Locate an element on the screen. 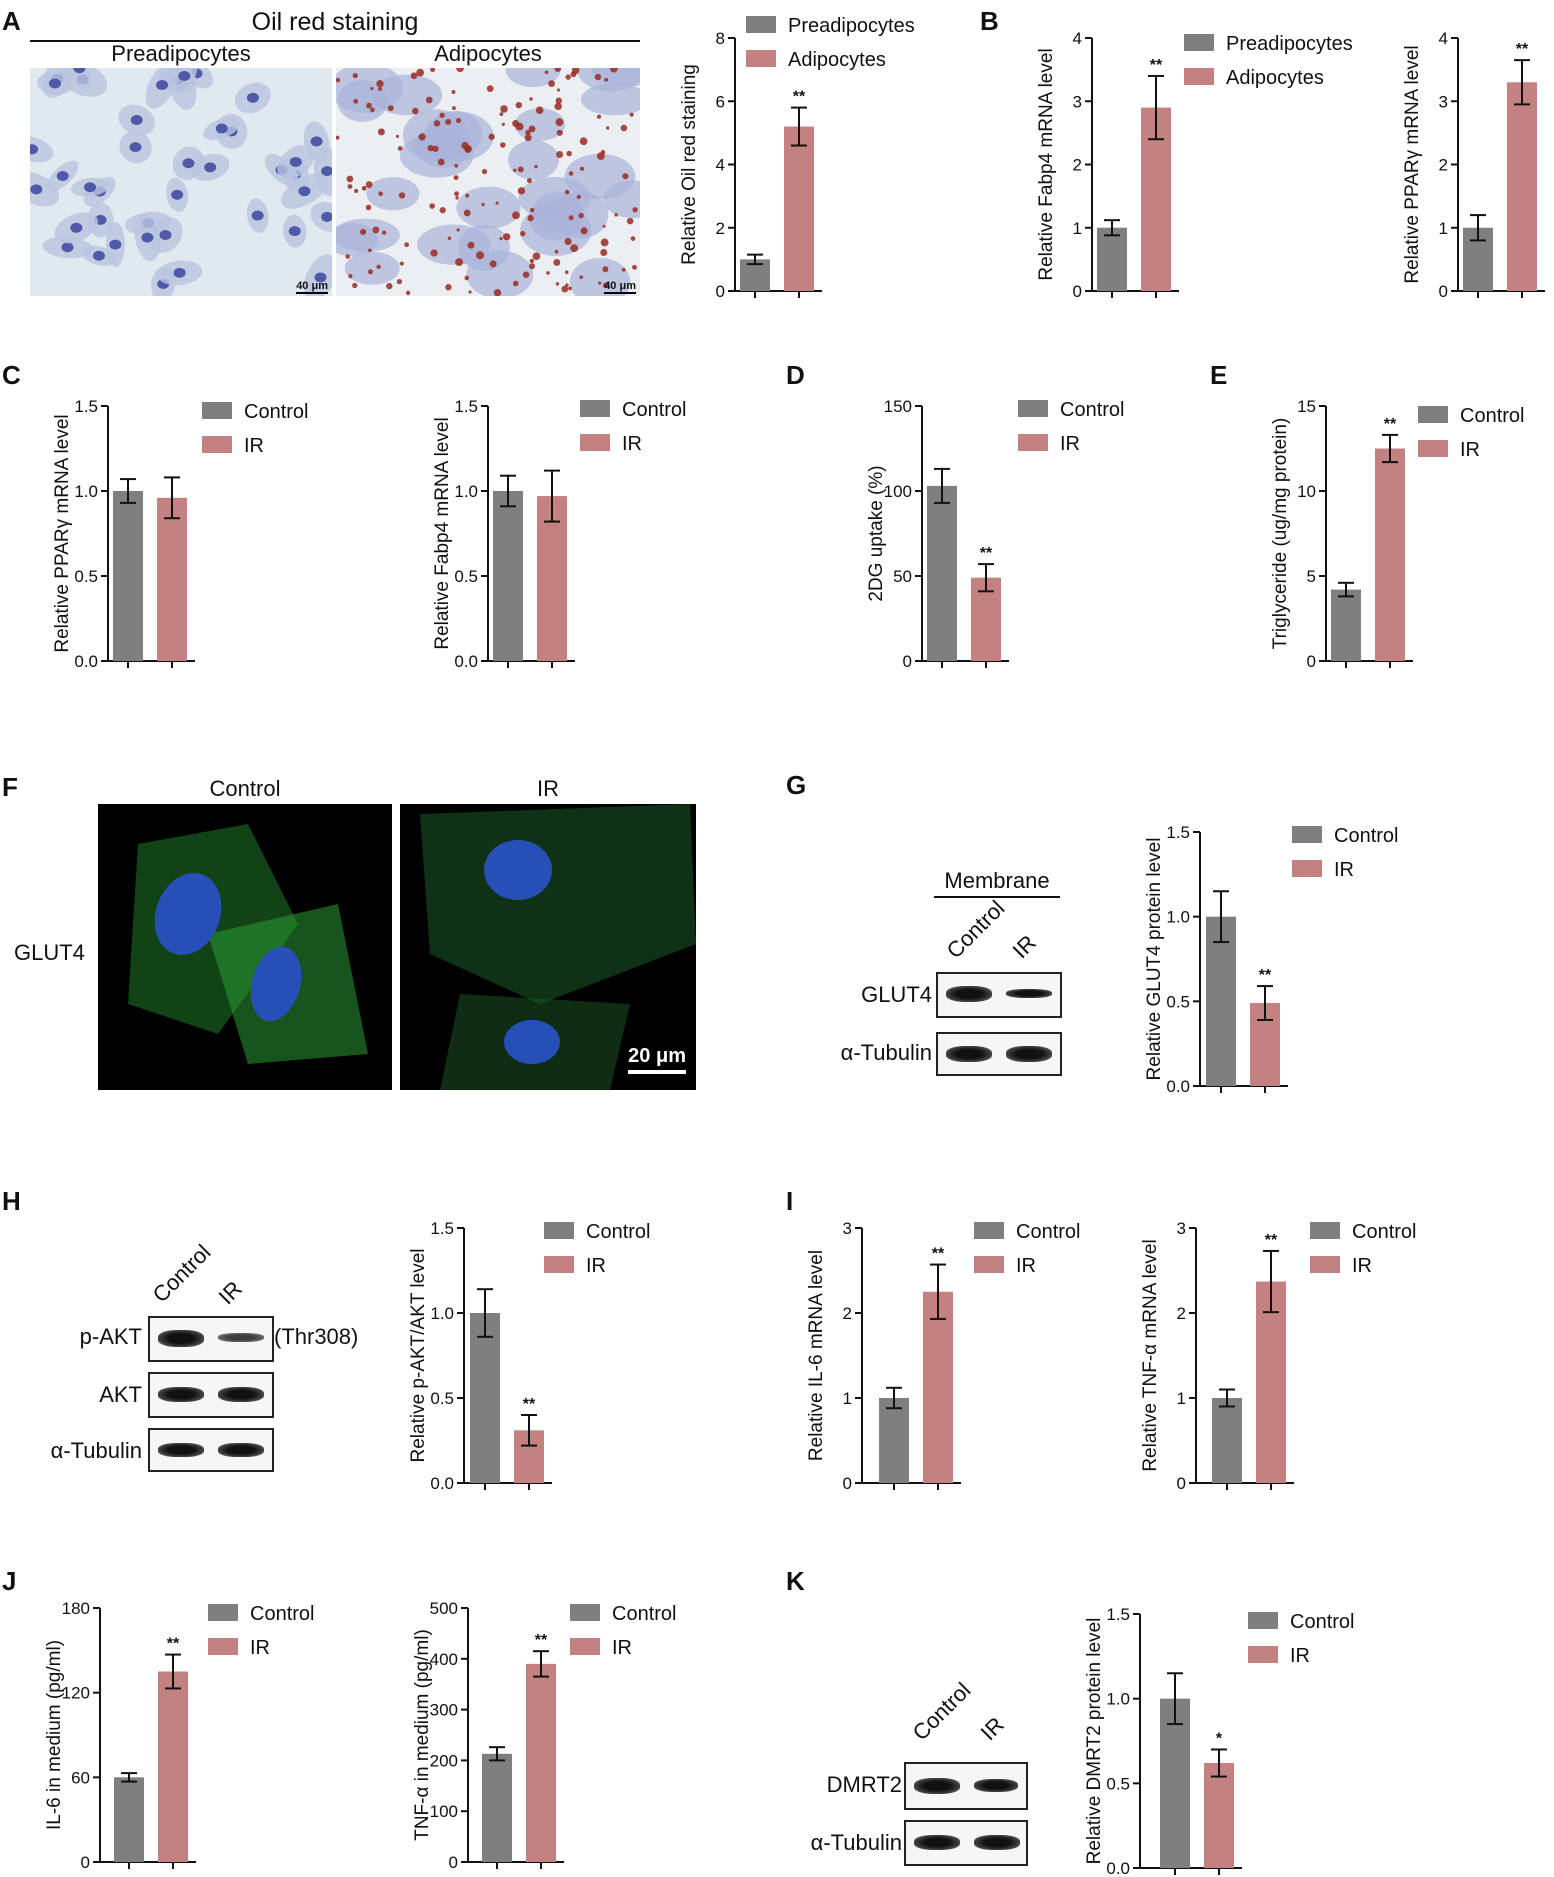 The image size is (1554, 1877). chart-d: 0 50 100 150 2DG uptake (%) ** Control IR is located at coordinates (995, 534).